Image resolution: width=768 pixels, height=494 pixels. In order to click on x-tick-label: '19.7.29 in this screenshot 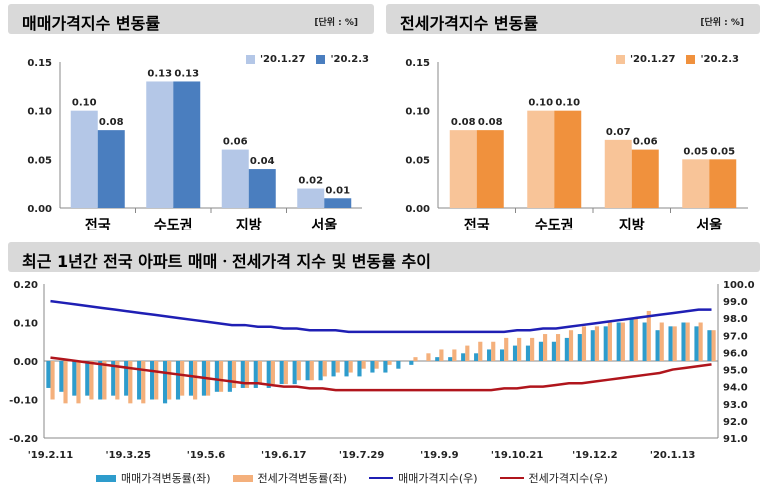, I will do `click(361, 455)`.